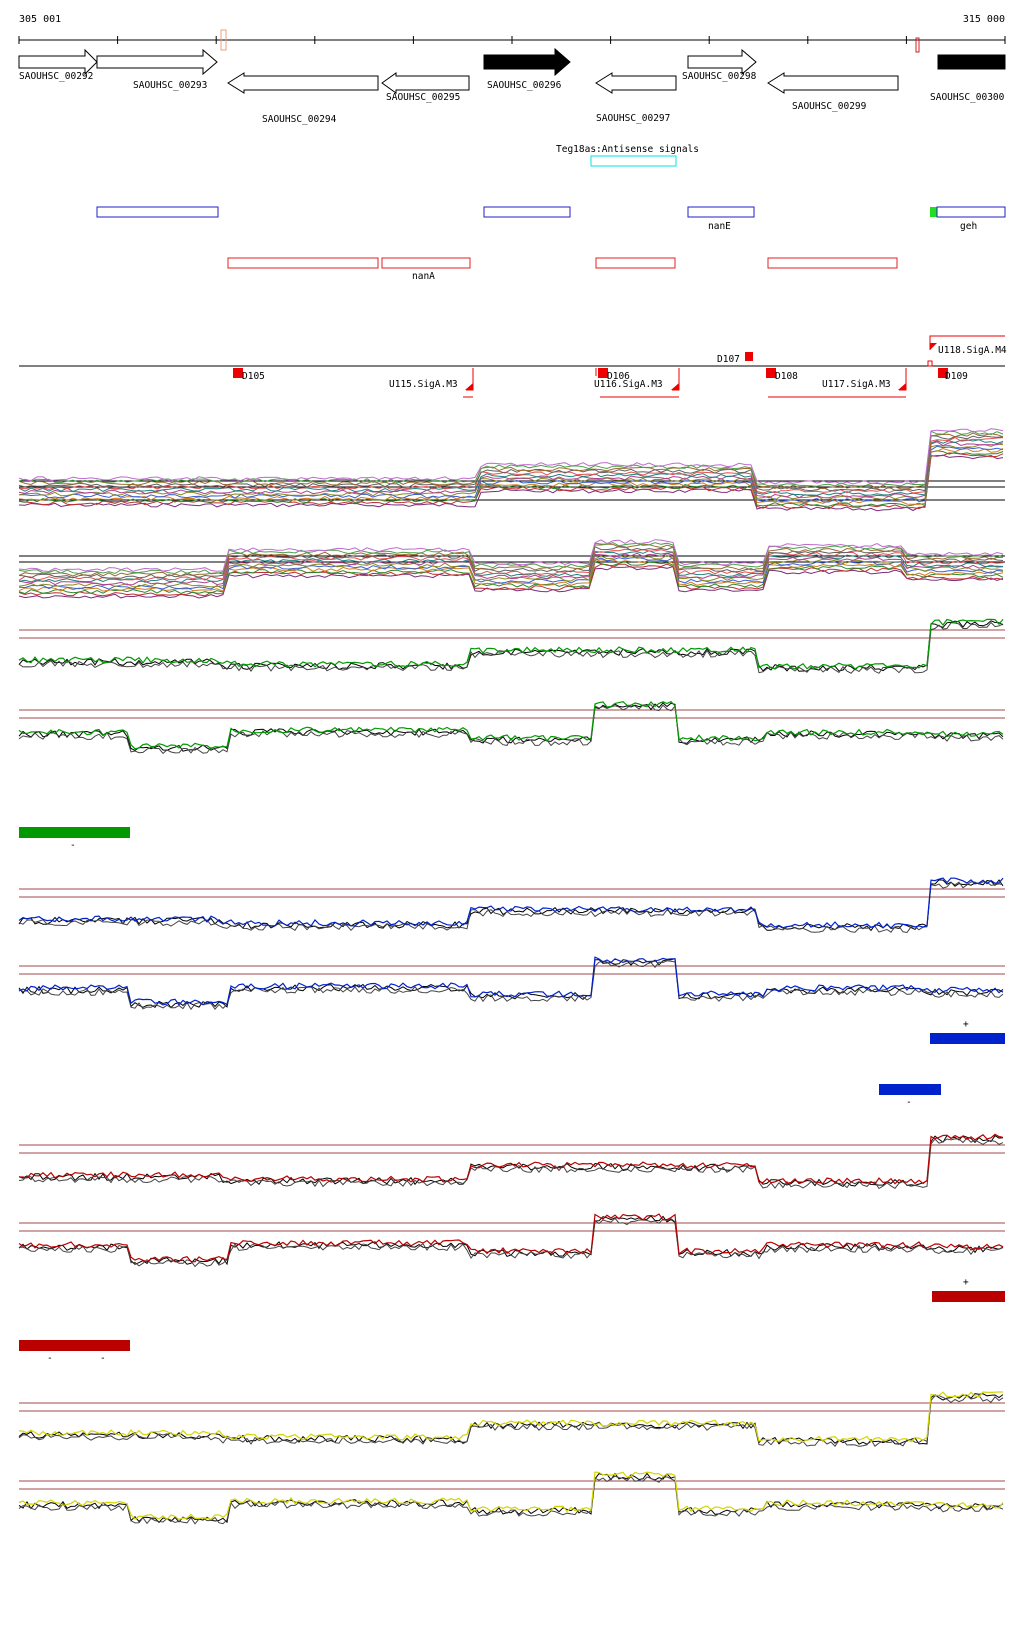 The height and width of the screenshot is (1640, 1024). I want to click on down-shift-label: D109, so click(956, 376).